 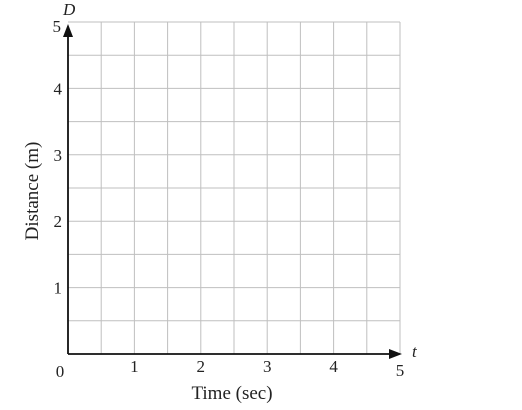 What do you see at coordinates (400, 370) in the screenshot?
I see `x-tick-label: 5` at bounding box center [400, 370].